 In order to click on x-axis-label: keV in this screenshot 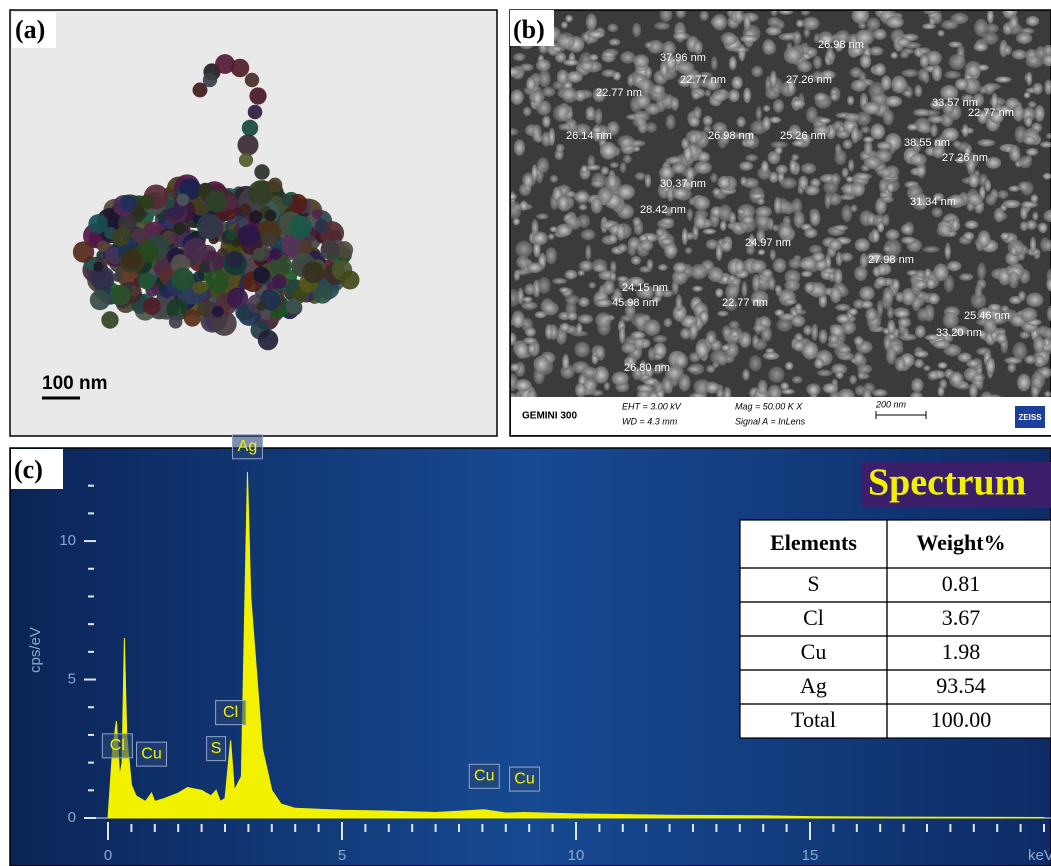, I will do `click(1039, 855)`.